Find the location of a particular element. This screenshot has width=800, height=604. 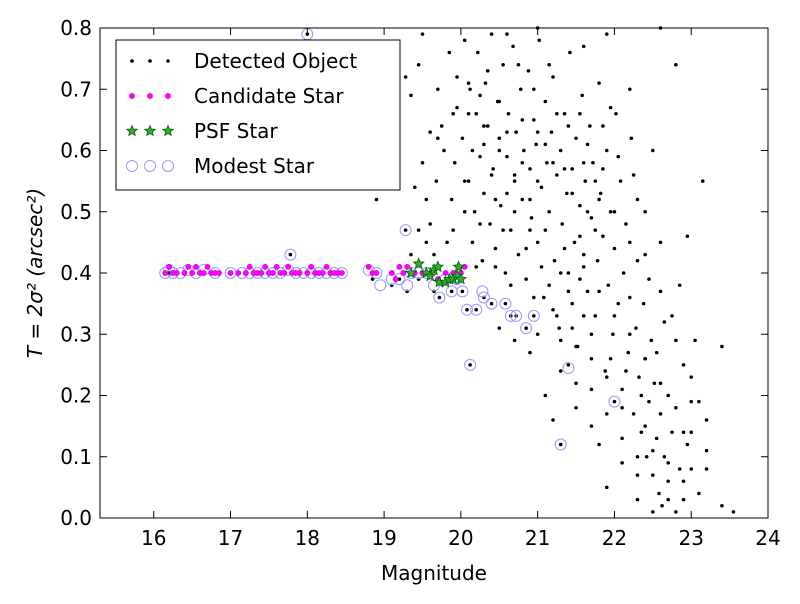

legend-marker-candidate-star is located at coordinates (132, 96).